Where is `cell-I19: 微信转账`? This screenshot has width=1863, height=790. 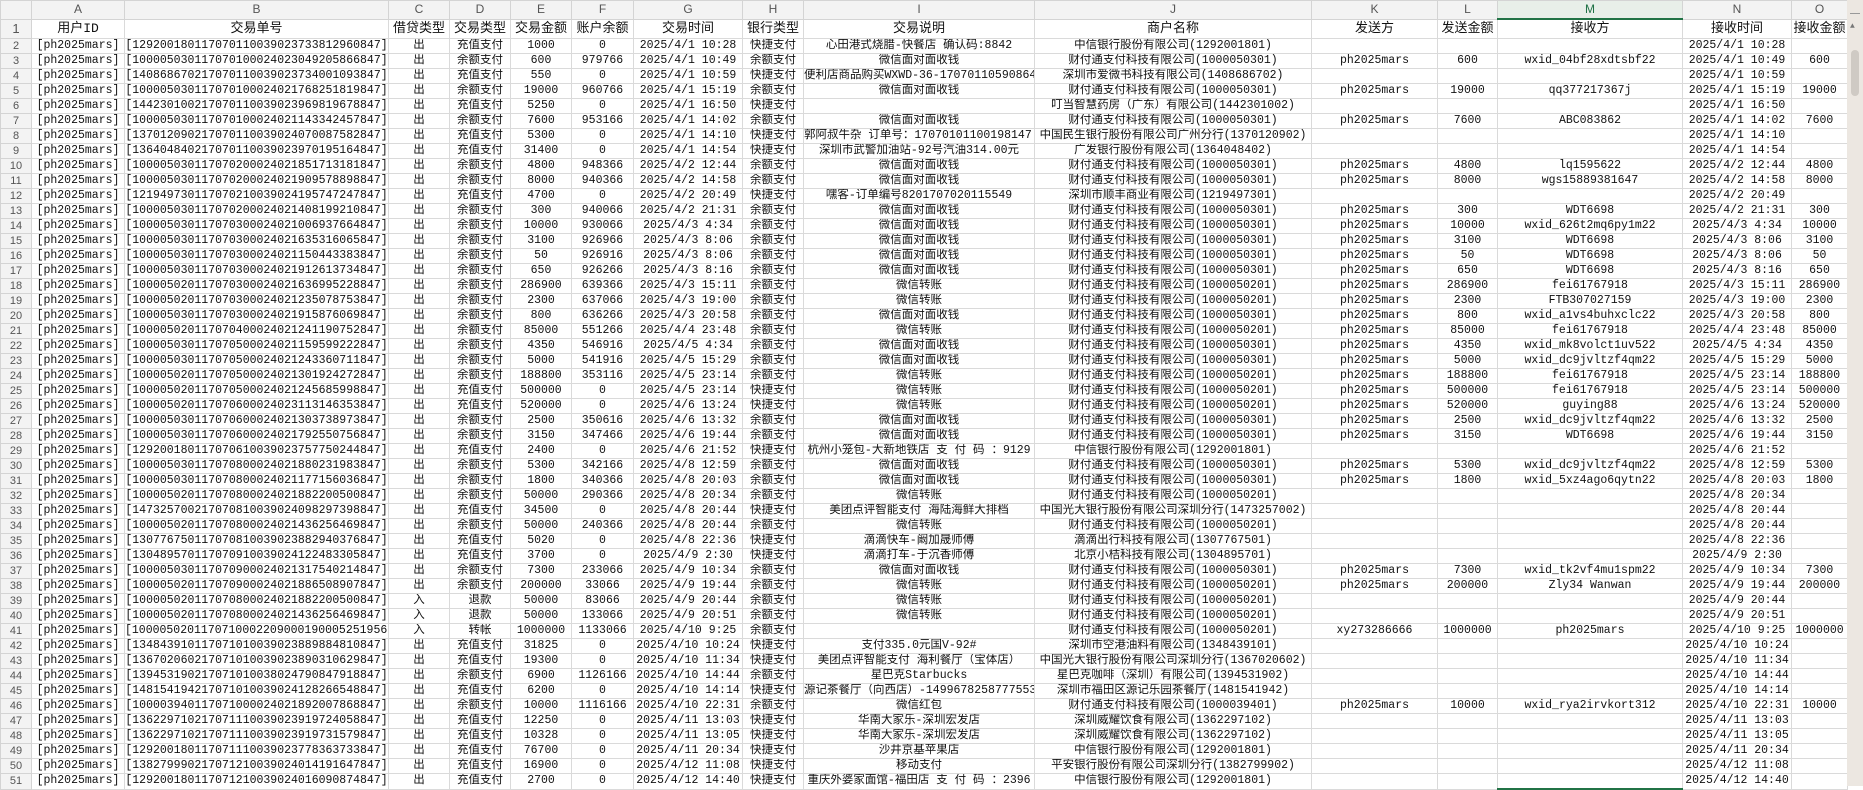
cell-I19: 微信转账 is located at coordinates (919, 301).